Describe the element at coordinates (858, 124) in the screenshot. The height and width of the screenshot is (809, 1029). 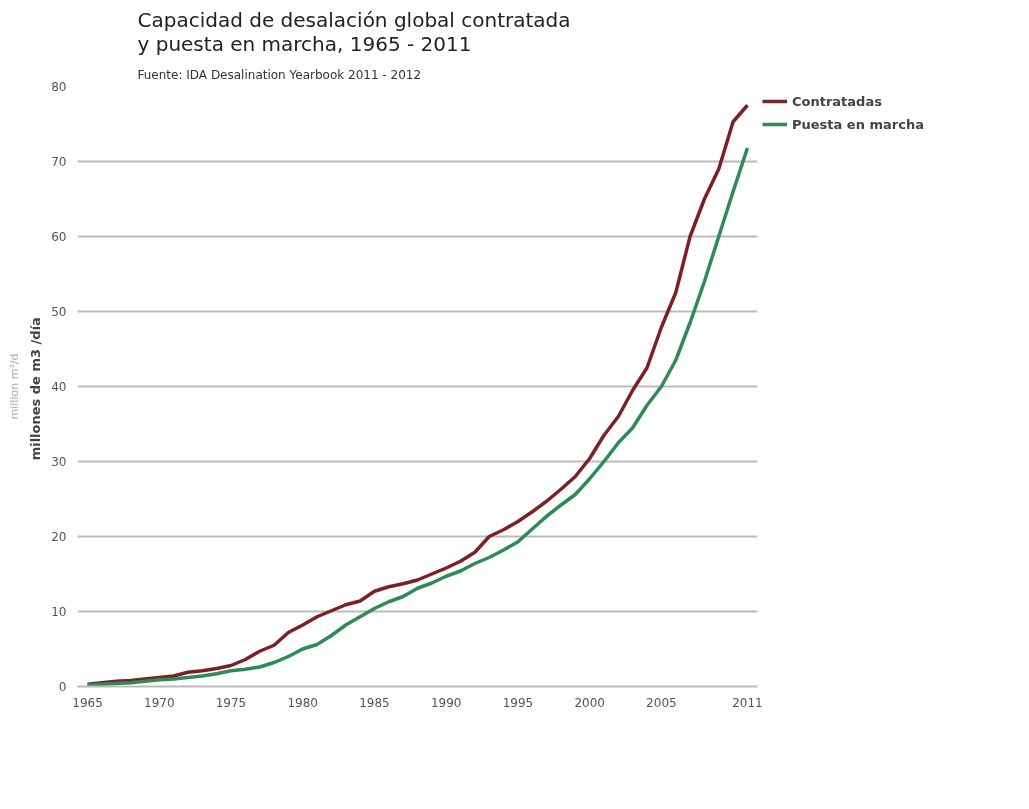
I see `legend-label: Puesta en marcha` at that location.